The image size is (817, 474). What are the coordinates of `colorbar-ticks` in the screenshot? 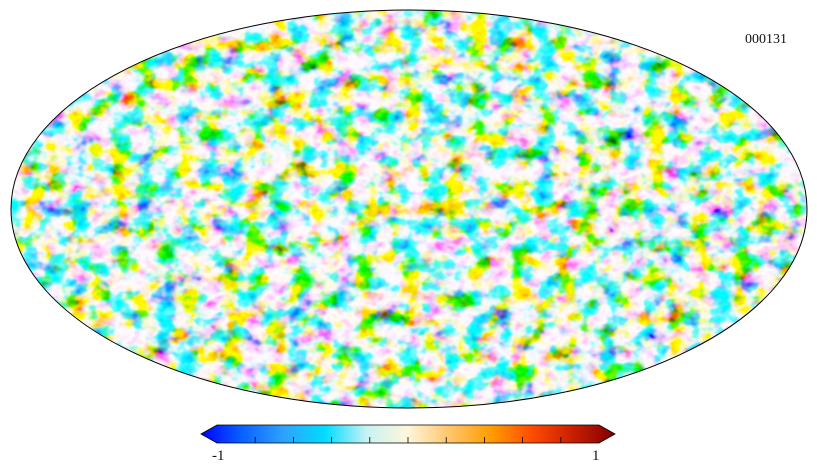 It's located at (408, 440).